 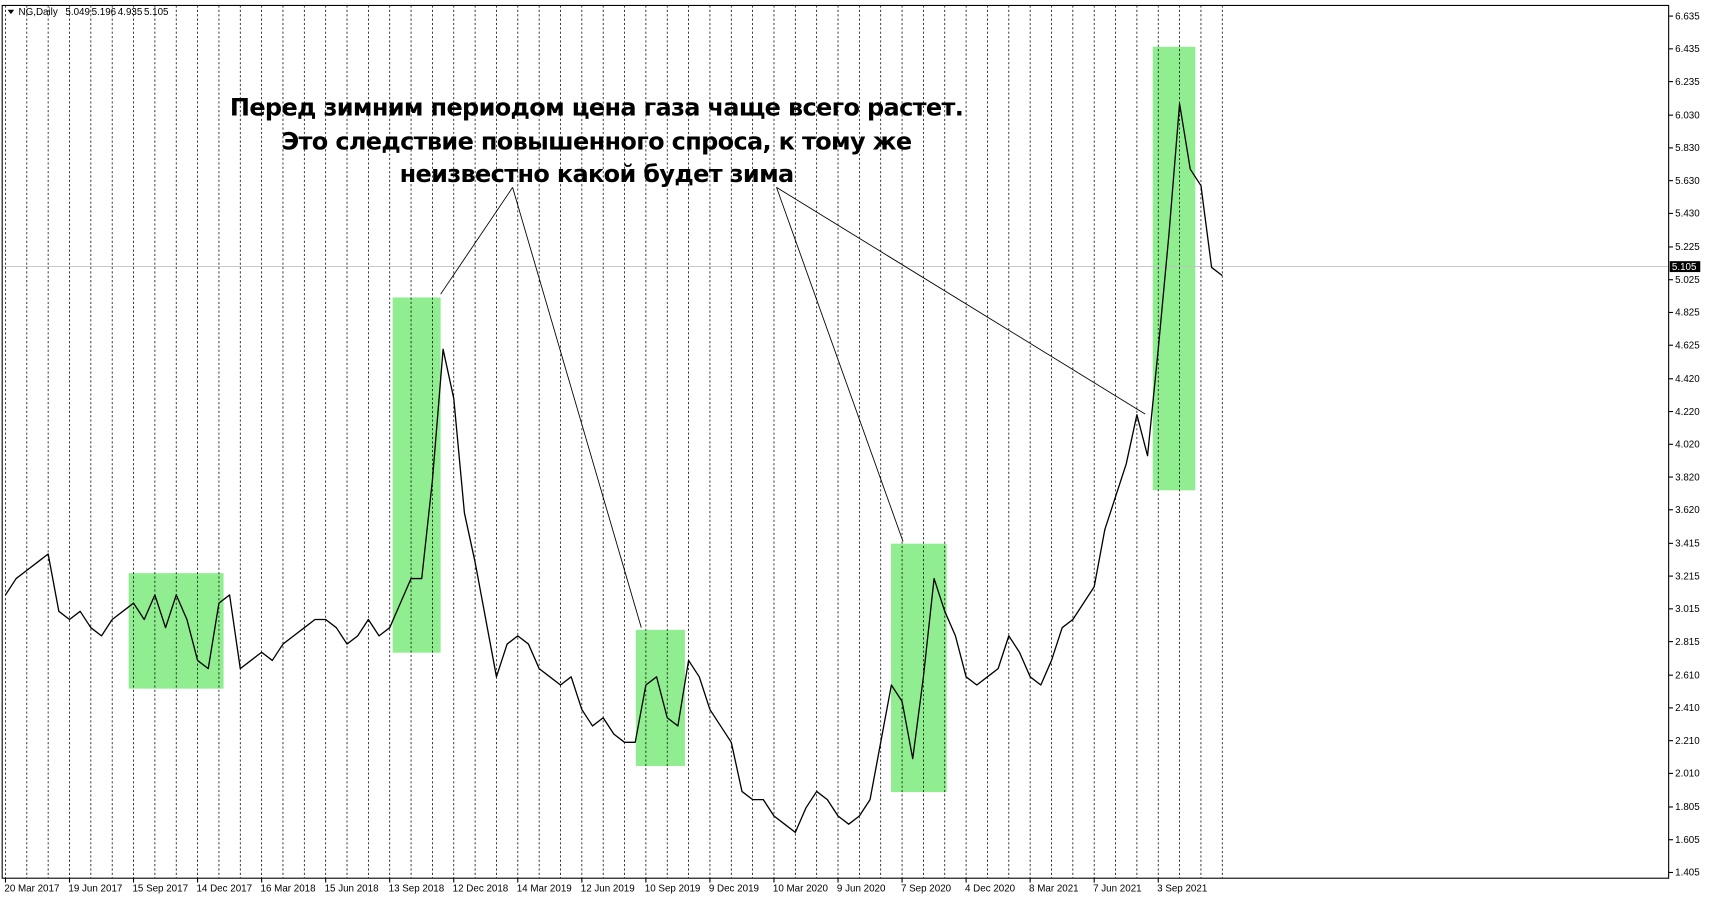 I want to click on y-tick-label: 6.235, so click(x=1687, y=82).